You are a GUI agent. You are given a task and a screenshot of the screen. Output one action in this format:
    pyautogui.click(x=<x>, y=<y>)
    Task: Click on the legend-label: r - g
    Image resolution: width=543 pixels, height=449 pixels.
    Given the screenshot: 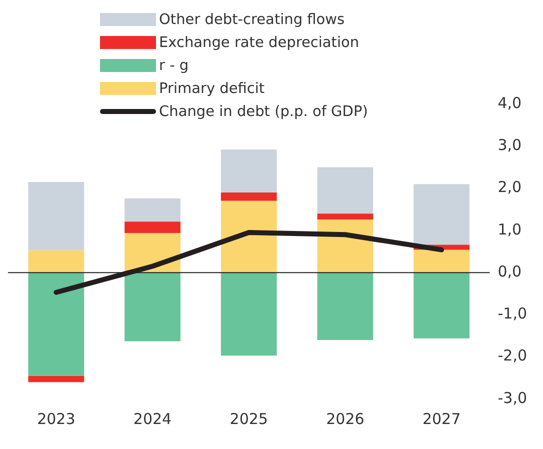 What is the action you would take?
    pyautogui.click(x=174, y=66)
    